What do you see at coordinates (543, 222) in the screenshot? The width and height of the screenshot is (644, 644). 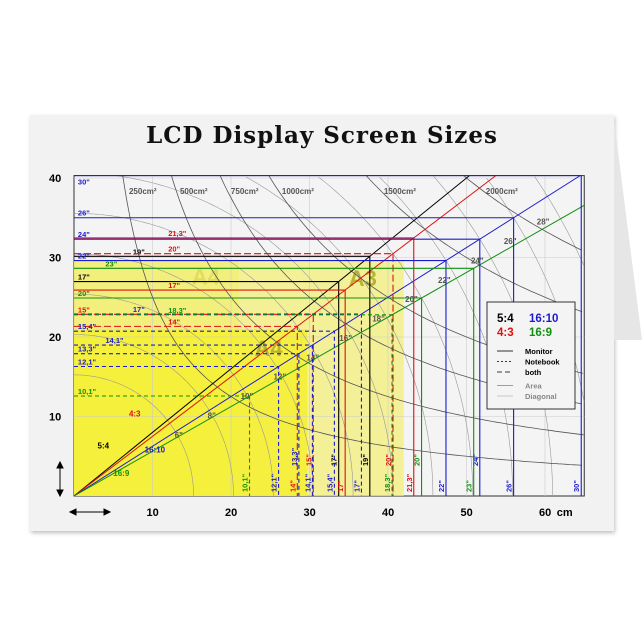 I see `diagonal-label: 28"` at bounding box center [543, 222].